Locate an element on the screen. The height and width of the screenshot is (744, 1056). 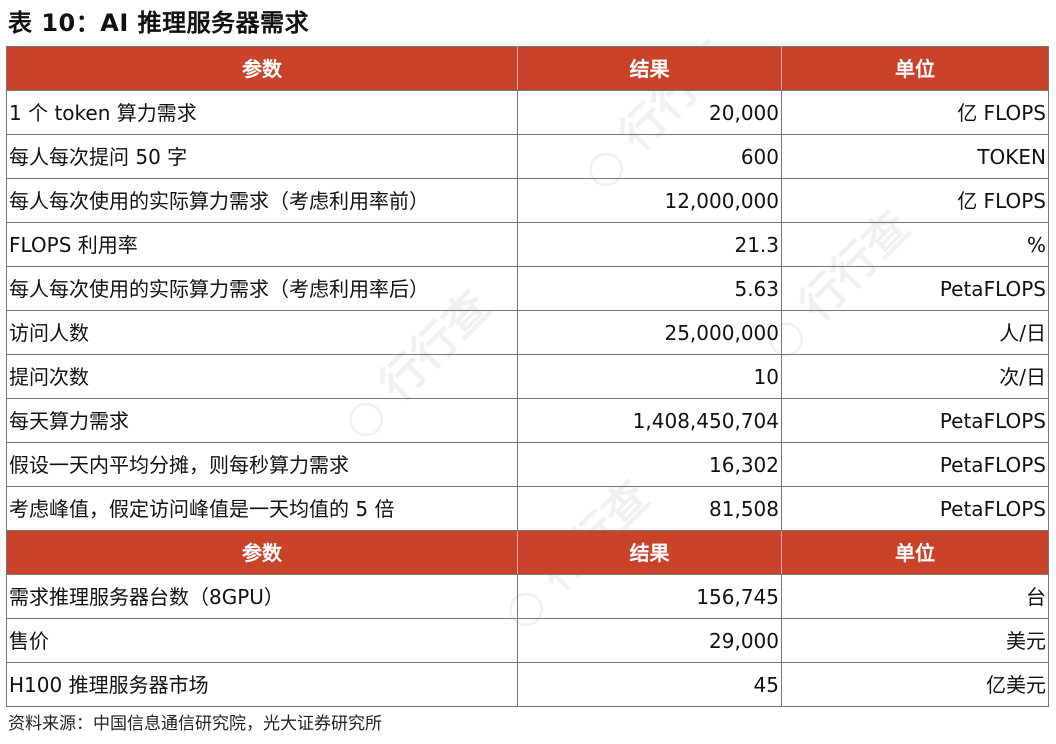
table-row: 假设一天内平均分摊，则每秒算力需求 16,302 PetaFLOPS is located at coordinates (527, 464).